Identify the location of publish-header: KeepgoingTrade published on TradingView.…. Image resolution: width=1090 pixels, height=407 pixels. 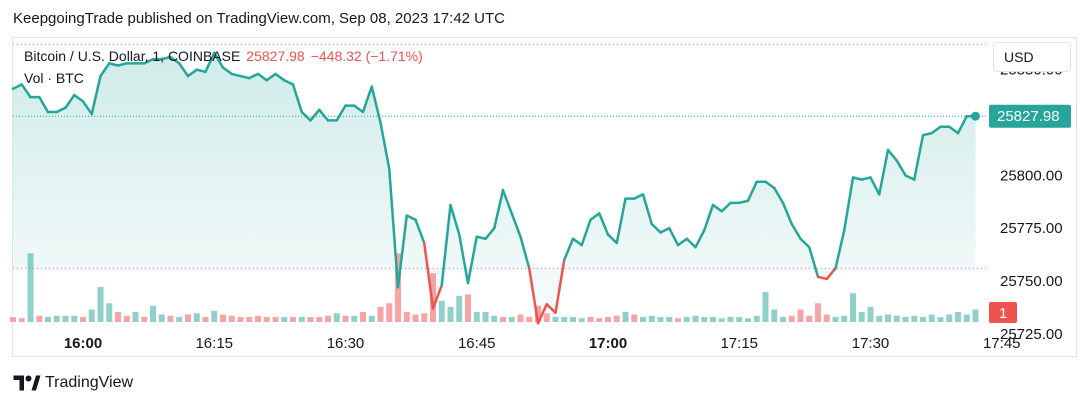
(259, 18).